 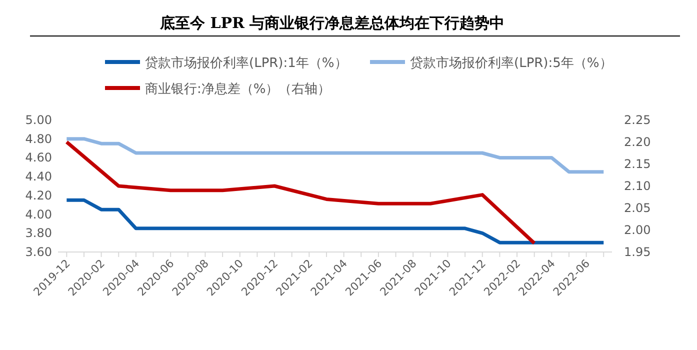 What do you see at coordinates (38, 120) in the screenshot?
I see `y-tick-label: 5.00` at bounding box center [38, 120].